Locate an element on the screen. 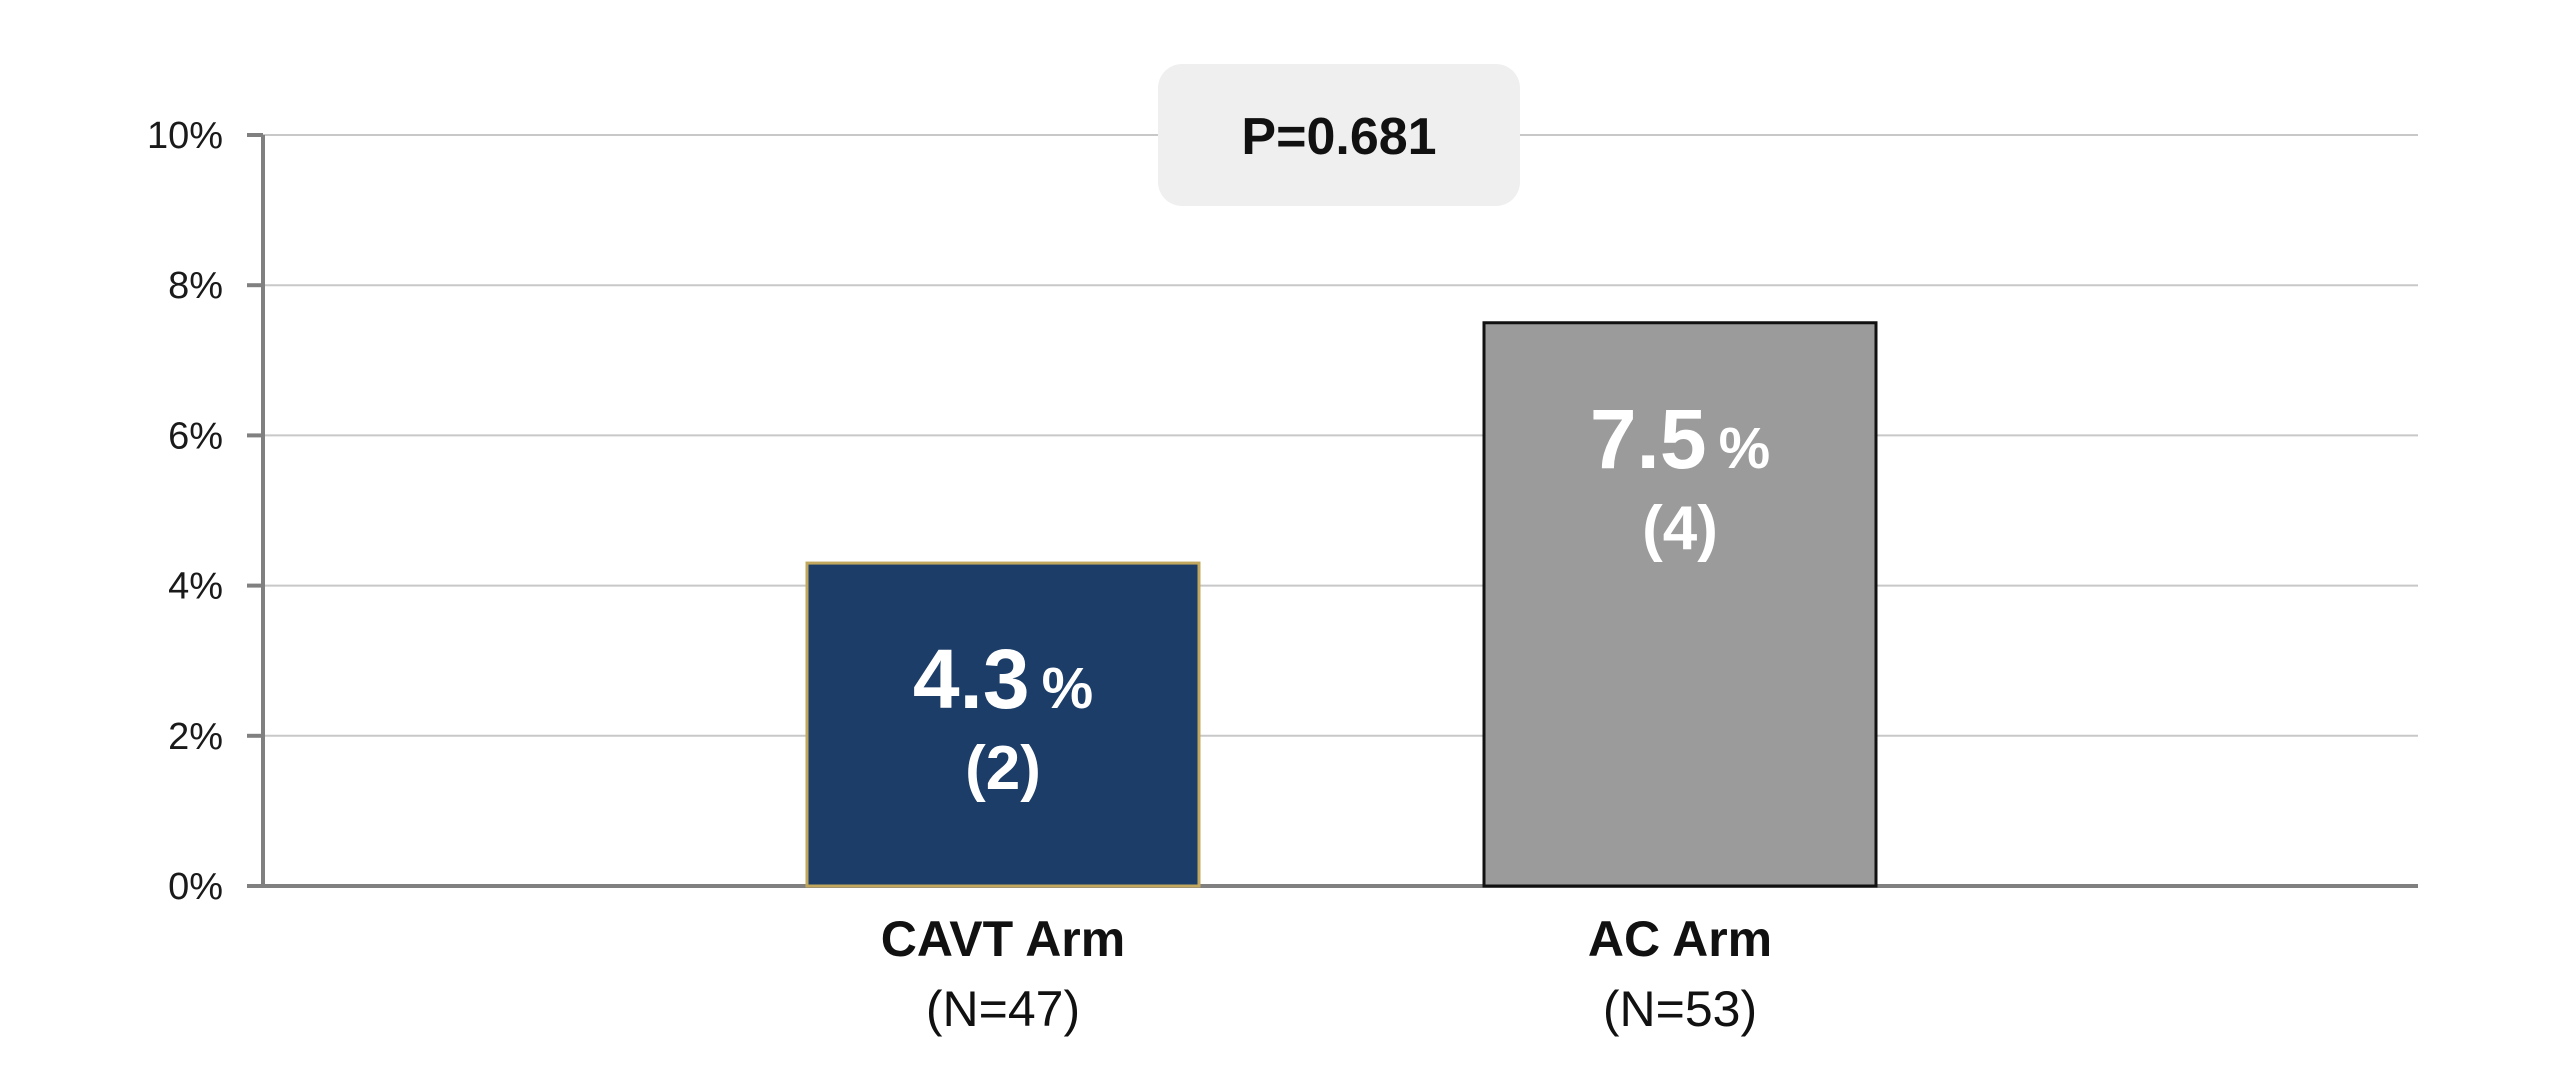  y-tick-label: 6% is located at coordinates (195, 436).